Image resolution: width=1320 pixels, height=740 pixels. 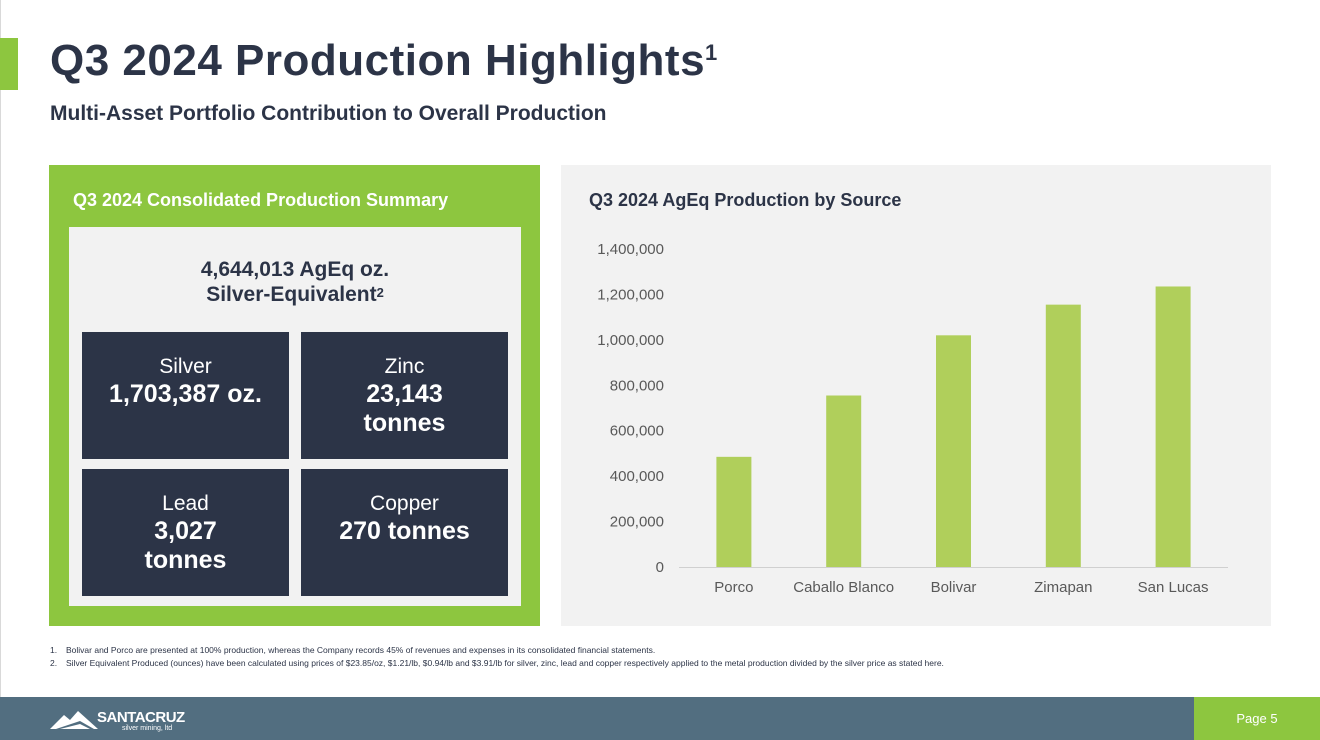 I want to click on x-tick-label: Porco, so click(x=733, y=587).